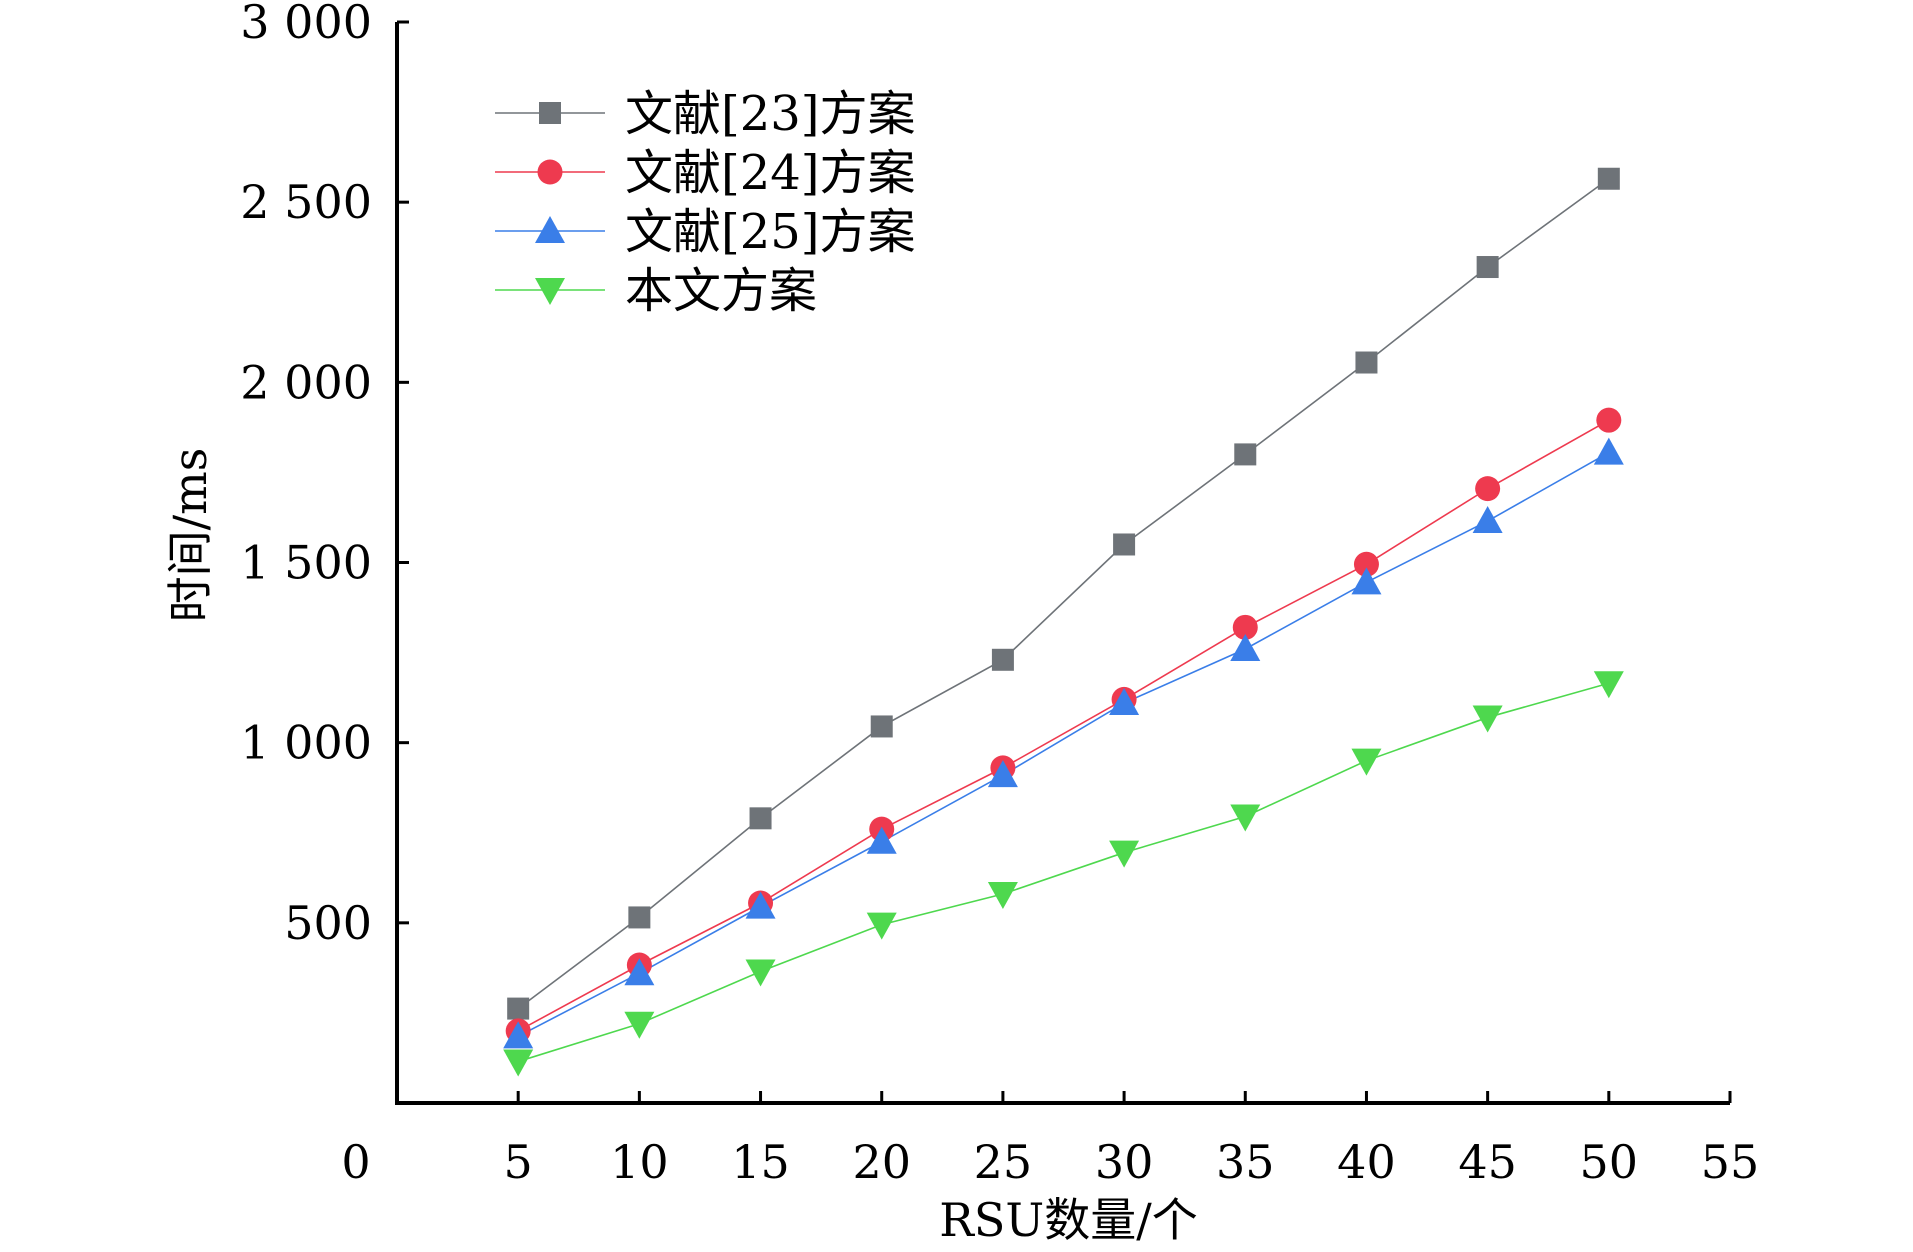  Describe the element at coordinates (306, 743) in the screenshot. I see `y-tick-label: 1 000` at that location.